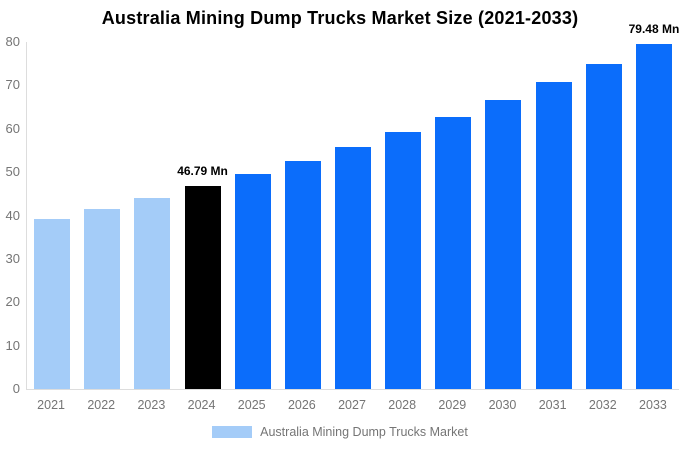 The image size is (680, 450). I want to click on bar-2030, so click(503, 244).